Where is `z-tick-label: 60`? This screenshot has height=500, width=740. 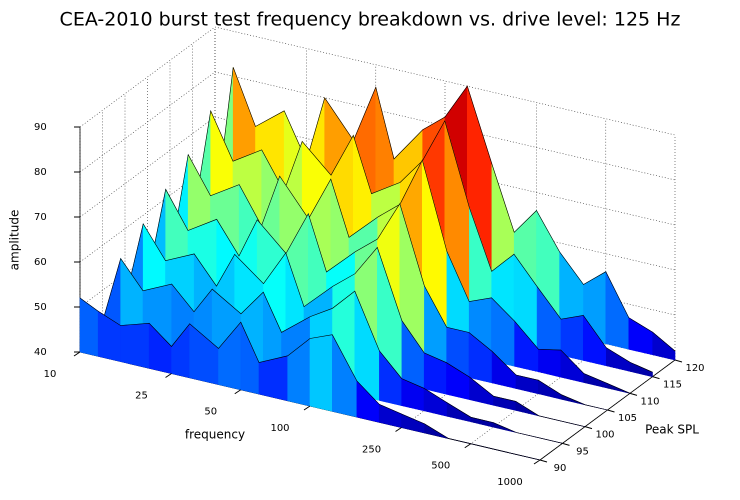 z-tick-label: 60 is located at coordinates (40, 262).